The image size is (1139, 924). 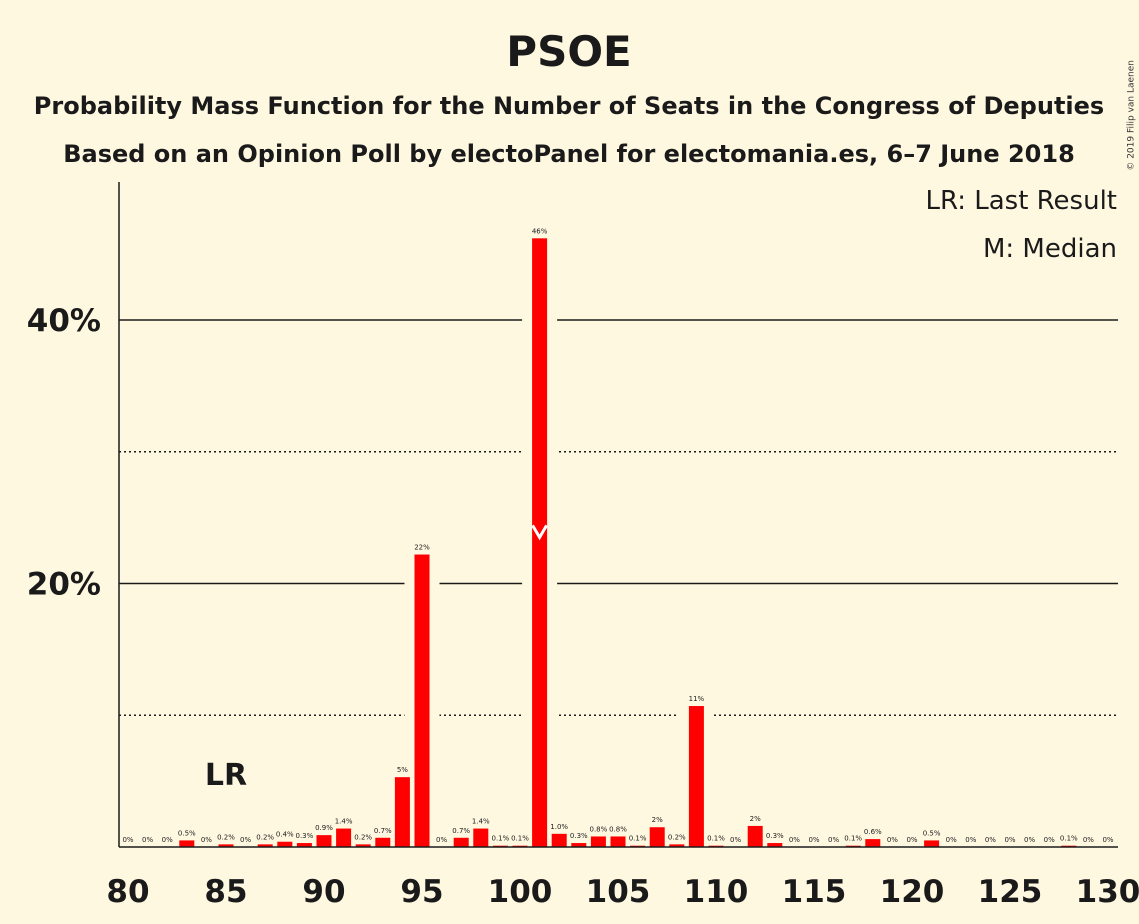 What do you see at coordinates (540, 231) in the screenshot?
I see `bar-label-101: 46%` at bounding box center [540, 231].